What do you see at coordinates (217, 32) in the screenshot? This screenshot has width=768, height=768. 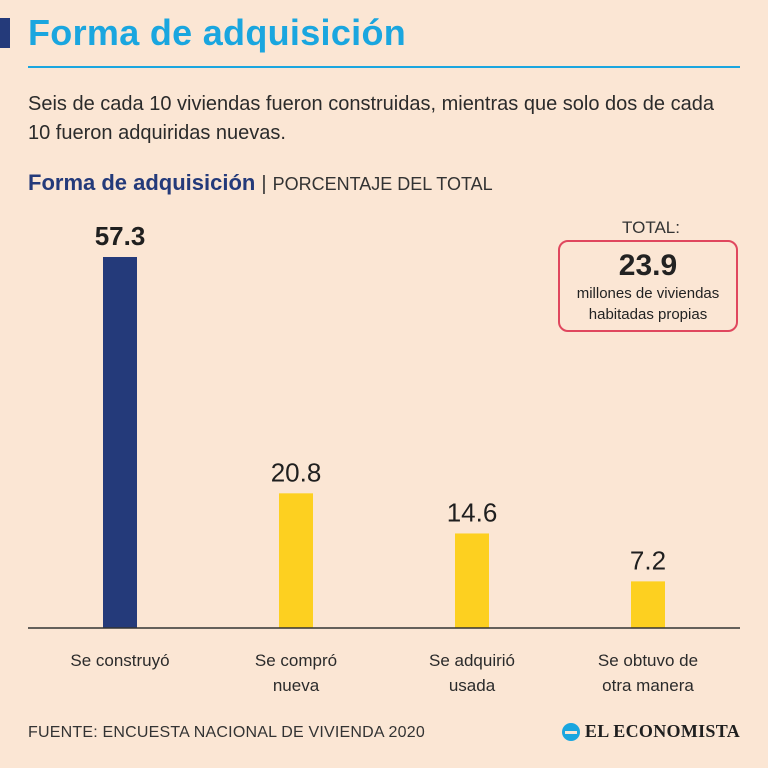 I see `page-title: Forma de adquisición` at bounding box center [217, 32].